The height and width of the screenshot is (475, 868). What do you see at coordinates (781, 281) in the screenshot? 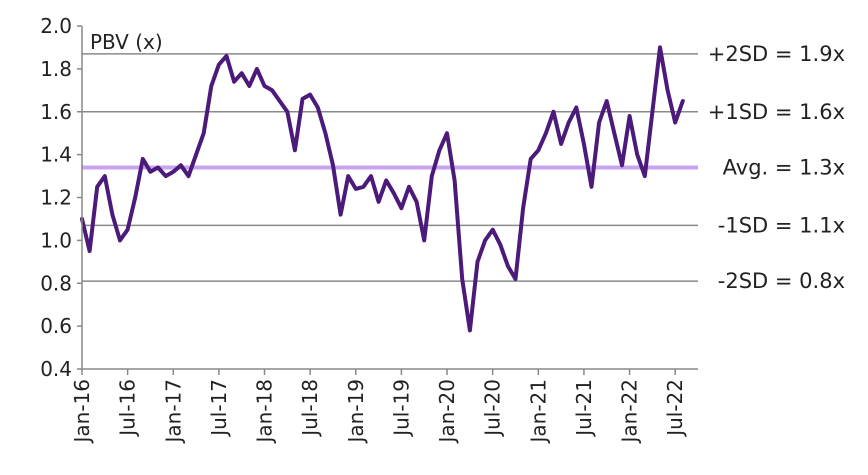
I see `band-label-4: -2SD = 0.8x` at bounding box center [781, 281].